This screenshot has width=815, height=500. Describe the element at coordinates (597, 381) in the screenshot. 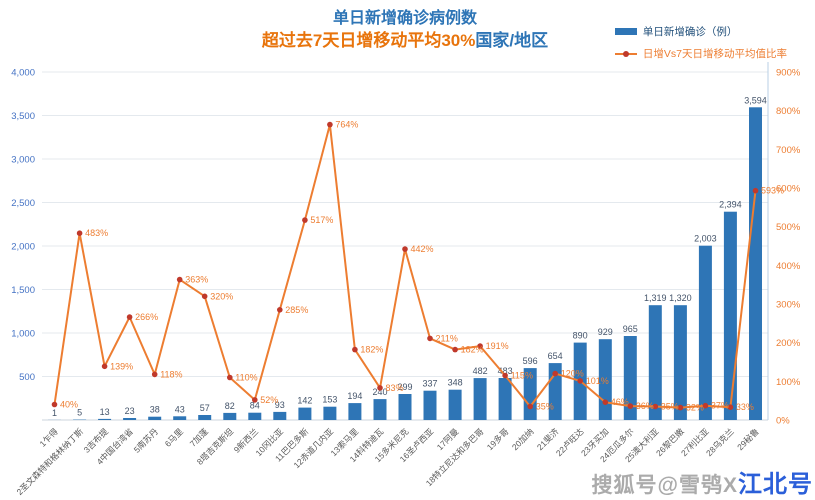

I see `percent-label: 101%` at that location.